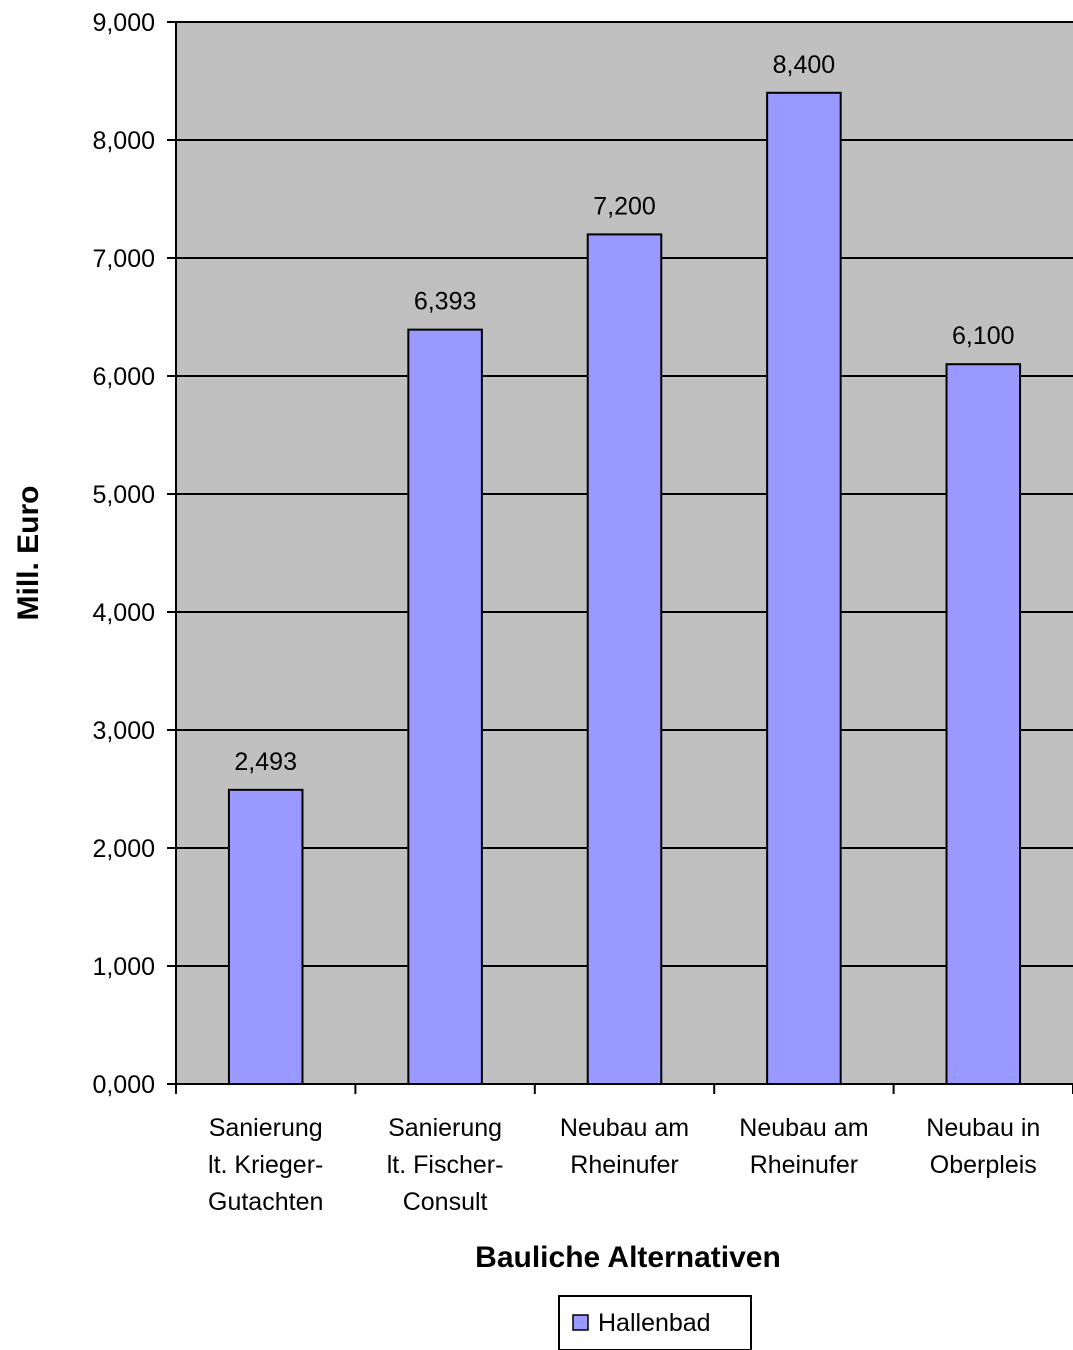 This screenshot has width=1073, height=1350. What do you see at coordinates (265, 762) in the screenshot?
I see `data-label: 2,493` at bounding box center [265, 762].